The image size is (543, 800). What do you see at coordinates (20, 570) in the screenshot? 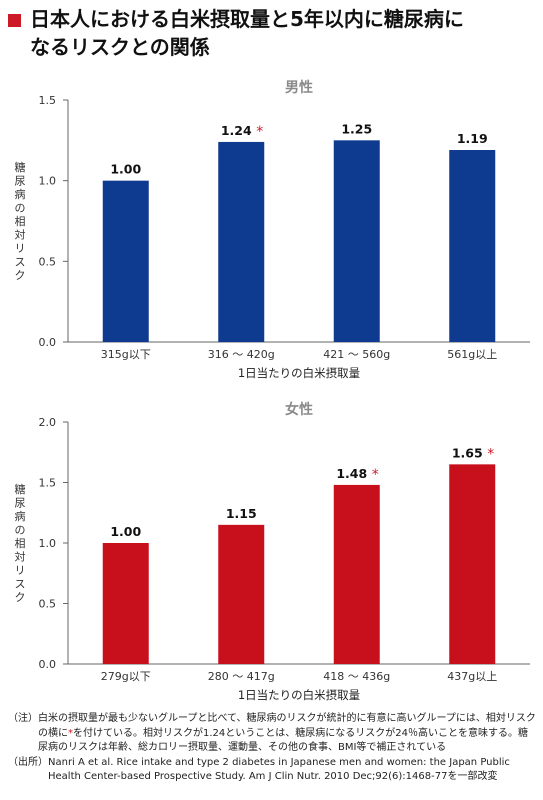
I see `female-y-axis-label-char: リ` at bounding box center [20, 570].